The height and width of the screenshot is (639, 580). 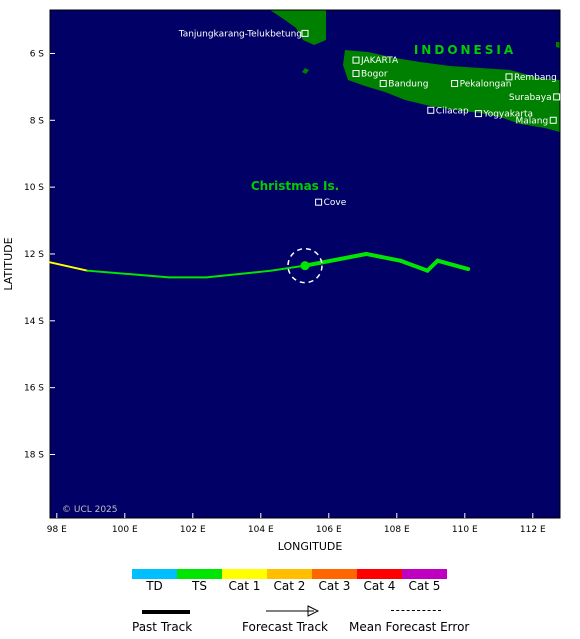 What do you see at coordinates (416, 610) in the screenshot?
I see `error-dashed-line` at bounding box center [416, 610].